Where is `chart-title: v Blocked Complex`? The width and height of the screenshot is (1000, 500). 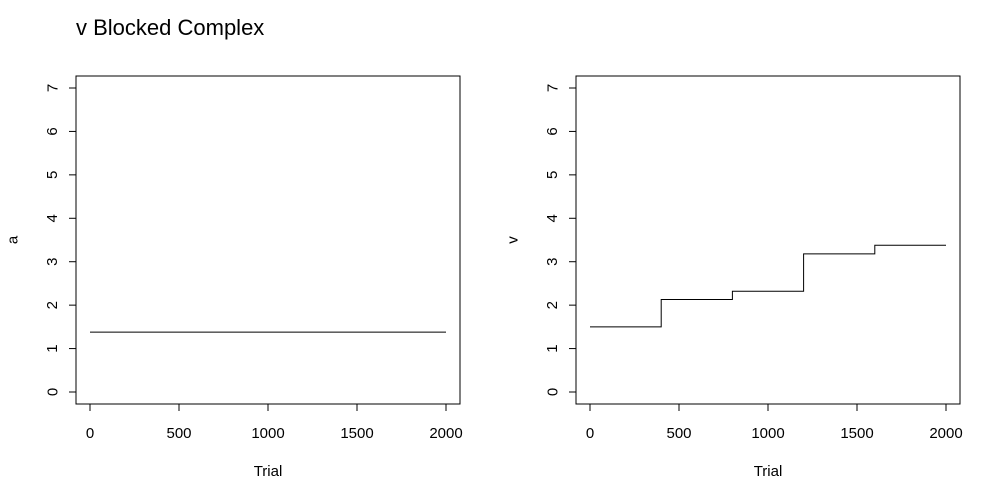 chart-title: v Blocked Complex is located at coordinates (170, 27).